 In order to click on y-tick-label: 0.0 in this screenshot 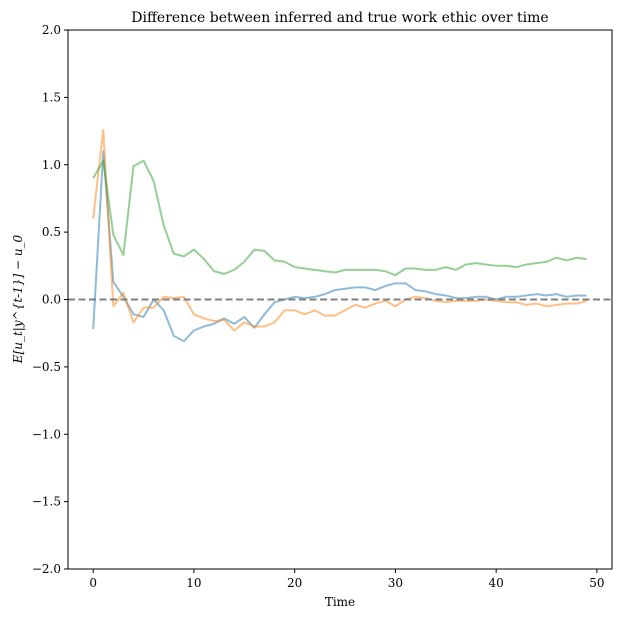, I will do `click(51, 300)`.